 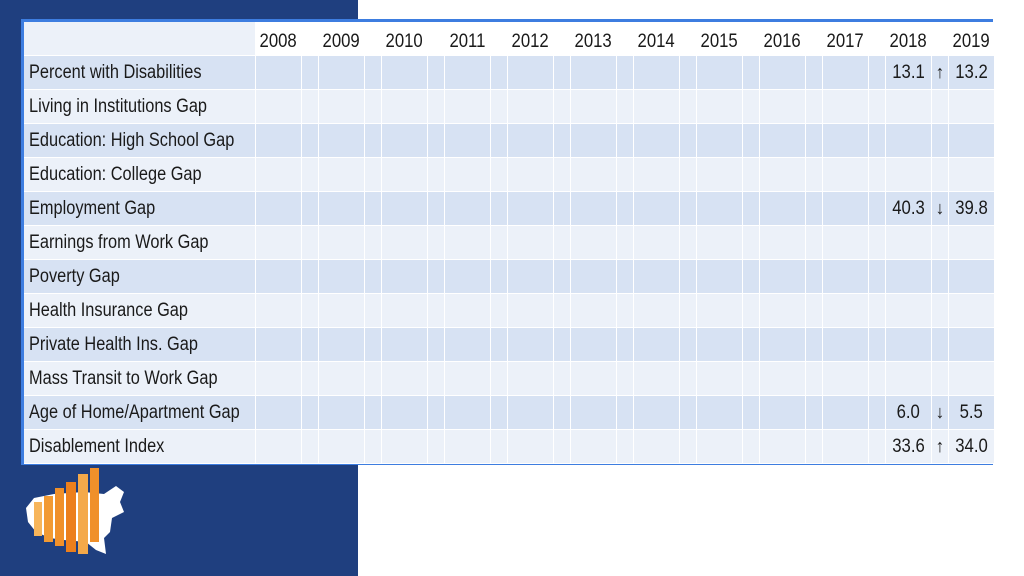 I want to click on value-cell-2019: 39.8, so click(x=972, y=209).